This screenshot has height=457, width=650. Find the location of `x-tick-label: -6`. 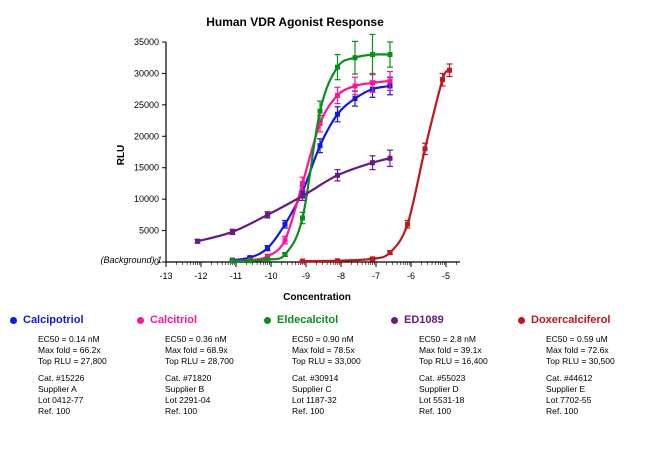

x-tick-label: -6 is located at coordinates (411, 276).